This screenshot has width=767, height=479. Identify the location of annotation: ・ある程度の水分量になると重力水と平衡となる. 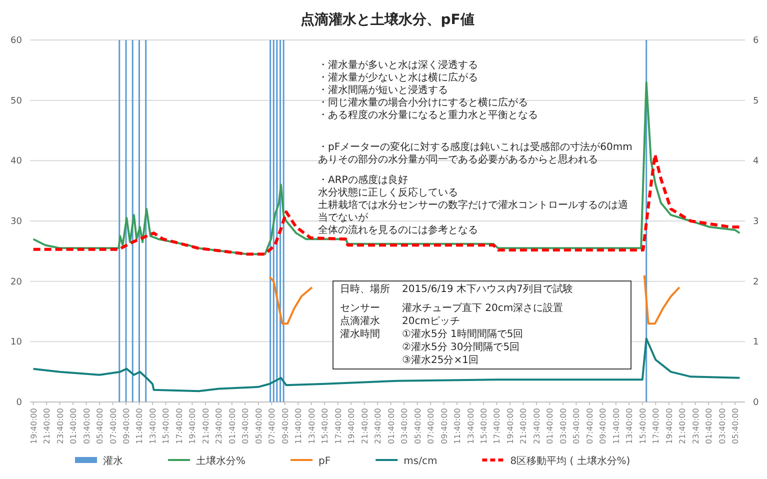
(428, 115).